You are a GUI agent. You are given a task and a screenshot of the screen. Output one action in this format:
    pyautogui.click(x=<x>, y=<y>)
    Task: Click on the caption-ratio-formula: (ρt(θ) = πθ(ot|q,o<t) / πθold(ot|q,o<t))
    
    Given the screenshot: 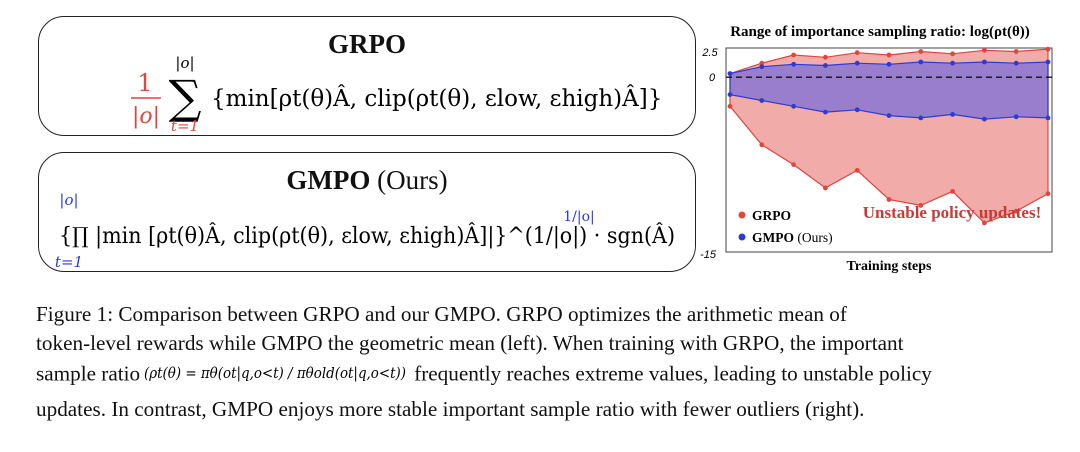 What is the action you would take?
    pyautogui.click(x=277, y=376)
    